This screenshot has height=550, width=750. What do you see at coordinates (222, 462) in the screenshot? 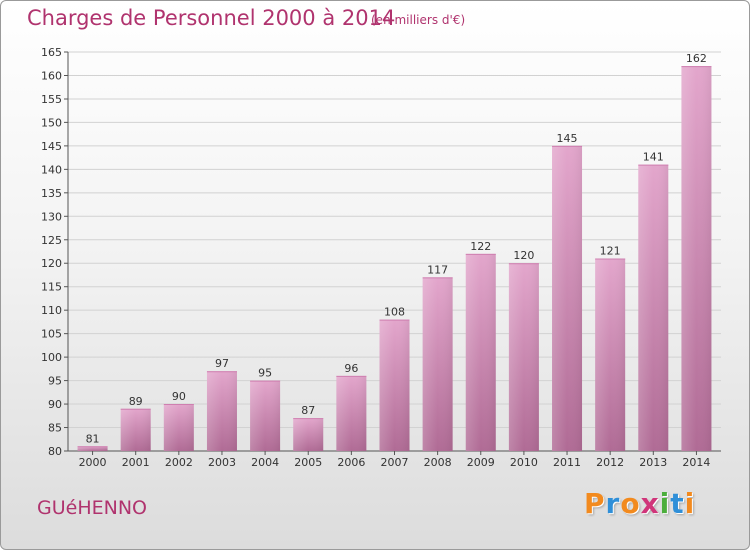
I see `x-tick-label: 2003` at bounding box center [222, 462].